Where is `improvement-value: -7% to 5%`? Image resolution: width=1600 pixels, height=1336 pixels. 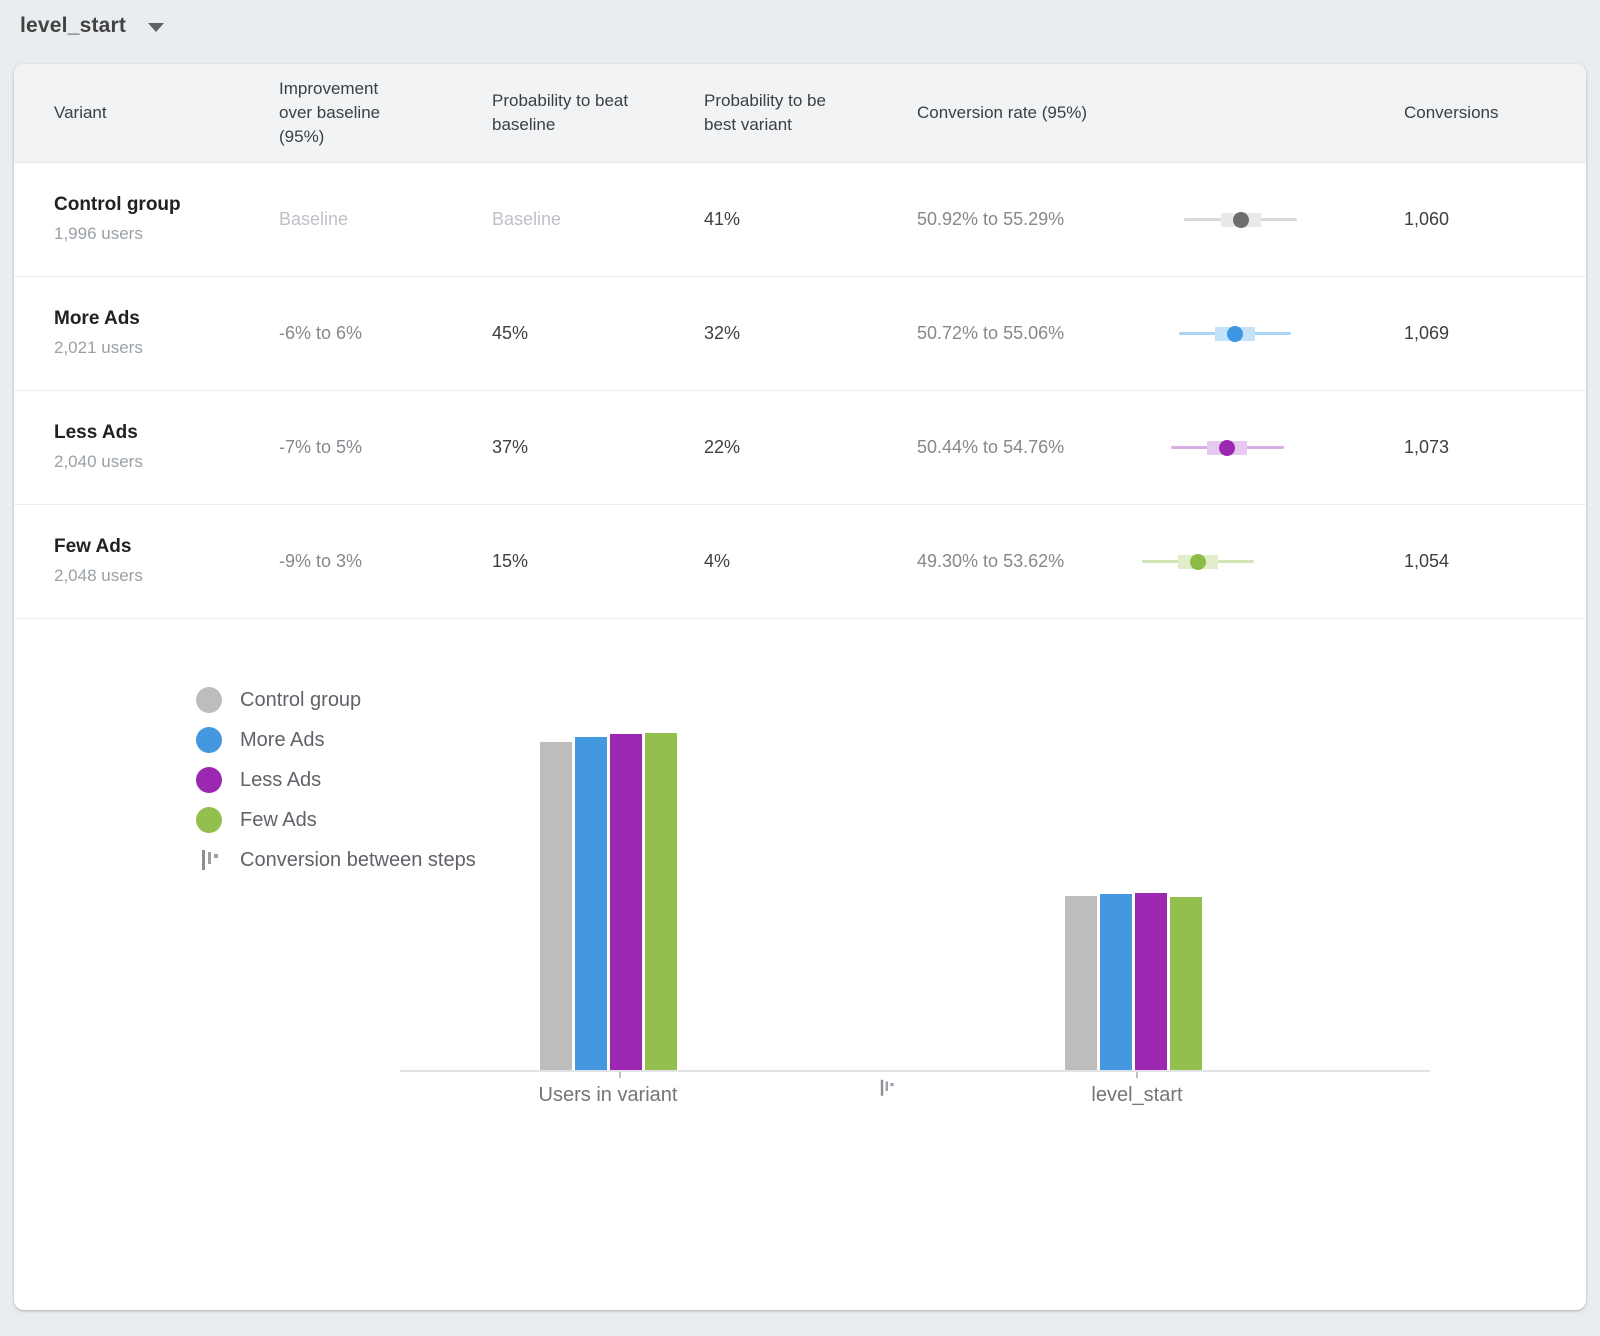 improvement-value: -7% to 5% is located at coordinates (321, 447).